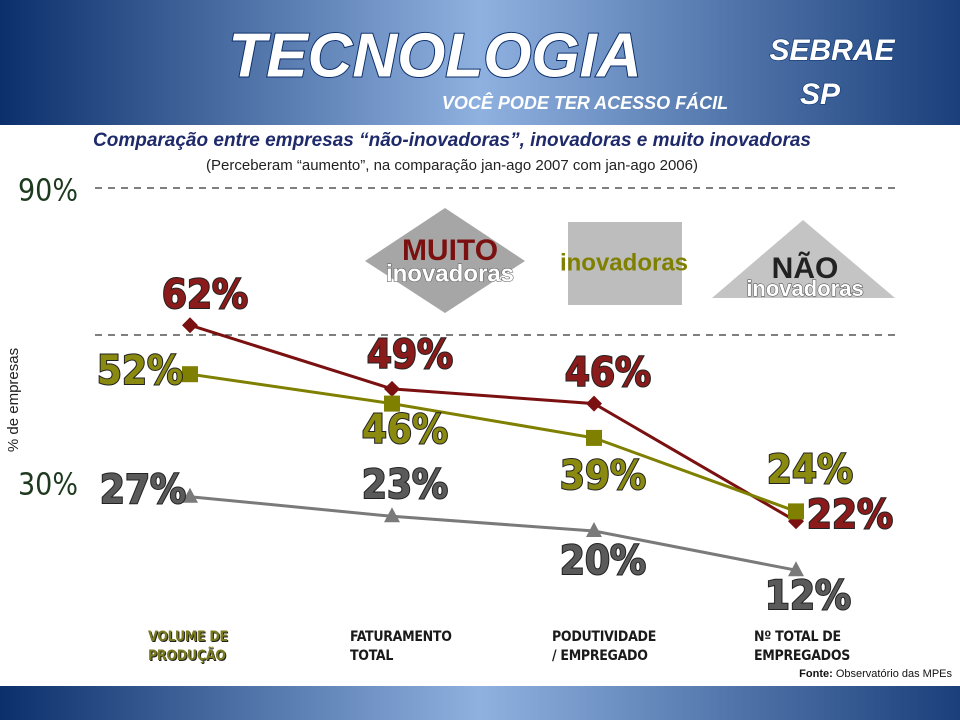 The image size is (960, 720). Describe the element at coordinates (816, 674) in the screenshot. I see `source-label: Fonte:` at that location.